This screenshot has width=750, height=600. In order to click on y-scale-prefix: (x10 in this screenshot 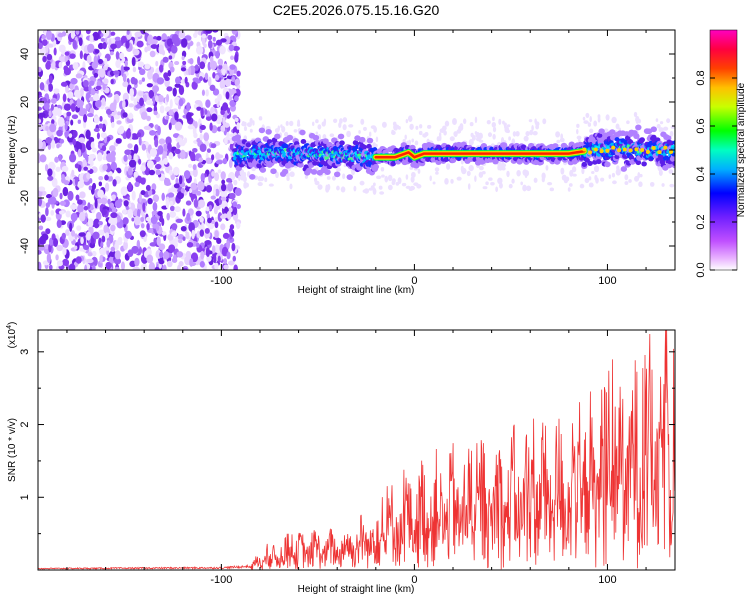, I will do `click(12, 338)`.